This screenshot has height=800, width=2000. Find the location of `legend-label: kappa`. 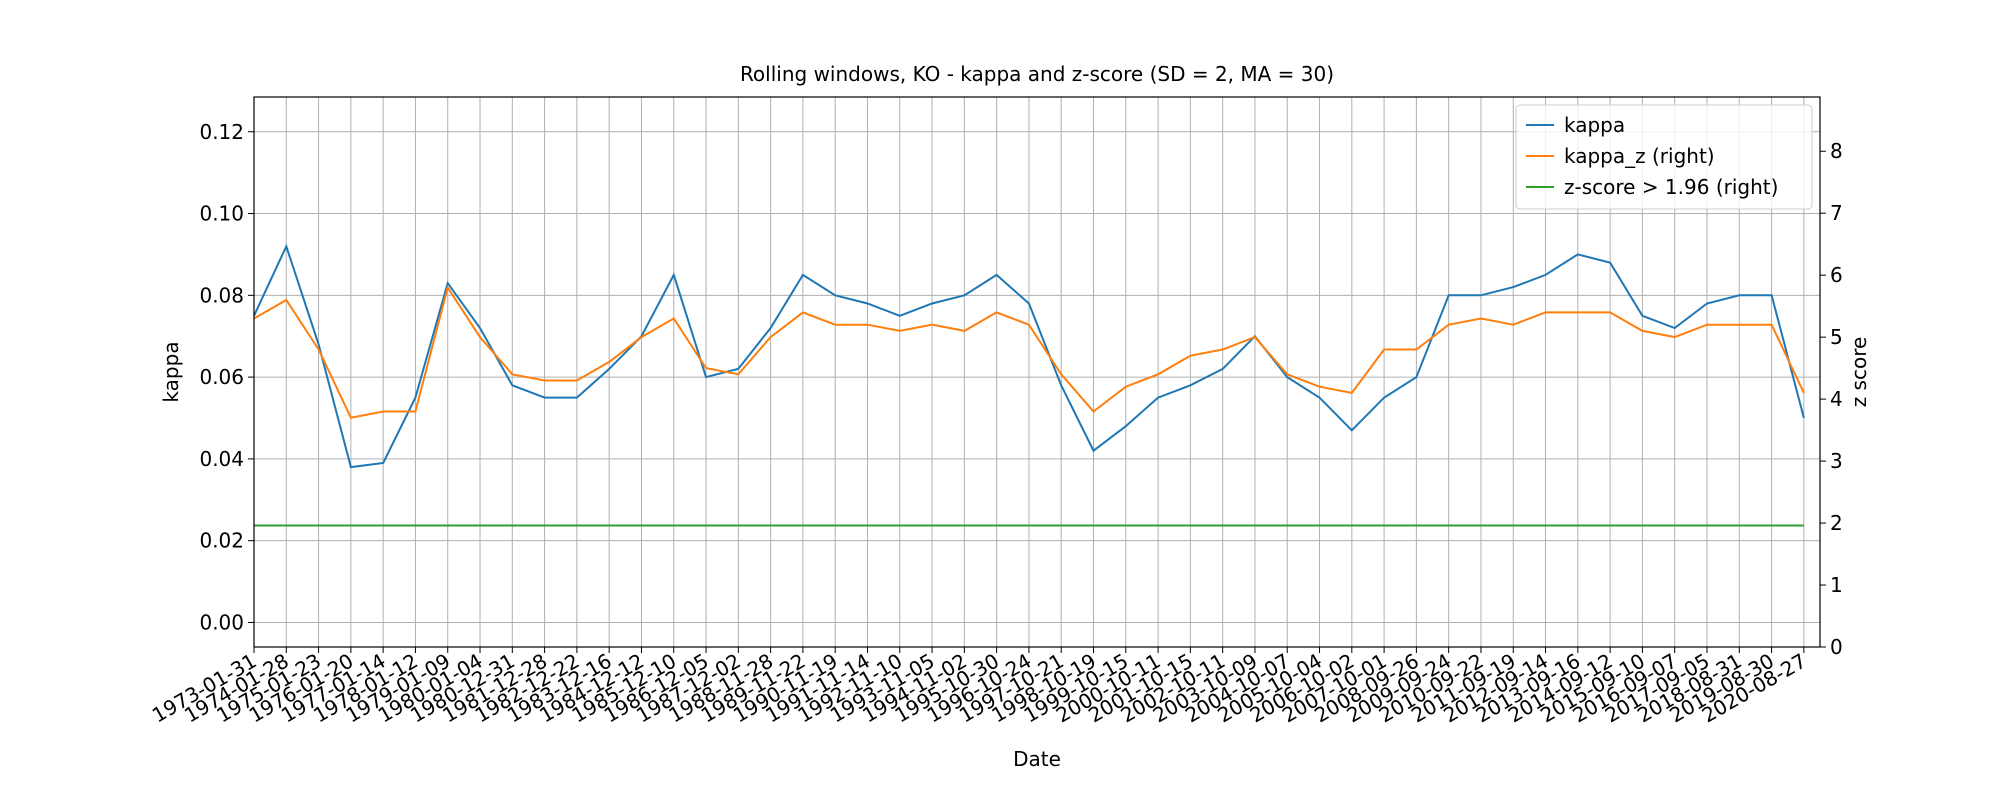

legend-label: kappa is located at coordinates (1594, 125).